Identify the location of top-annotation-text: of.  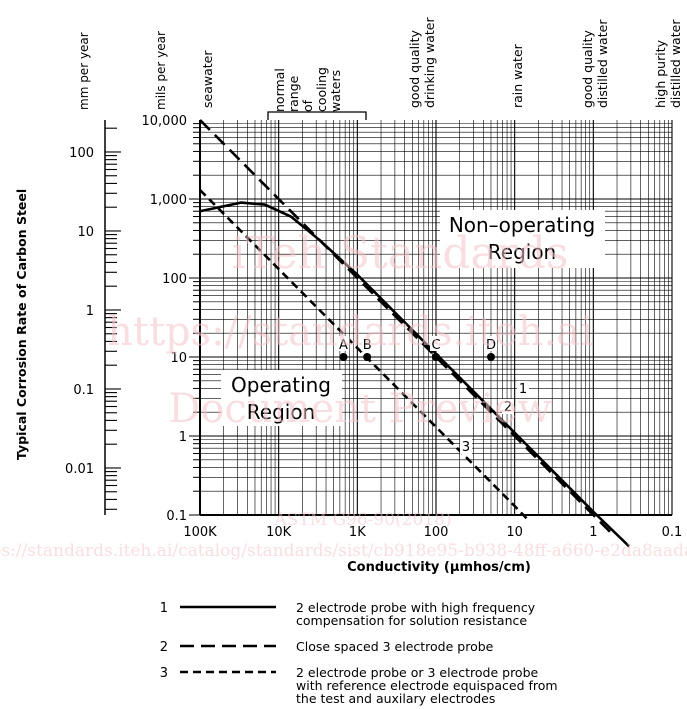
(307, 105).